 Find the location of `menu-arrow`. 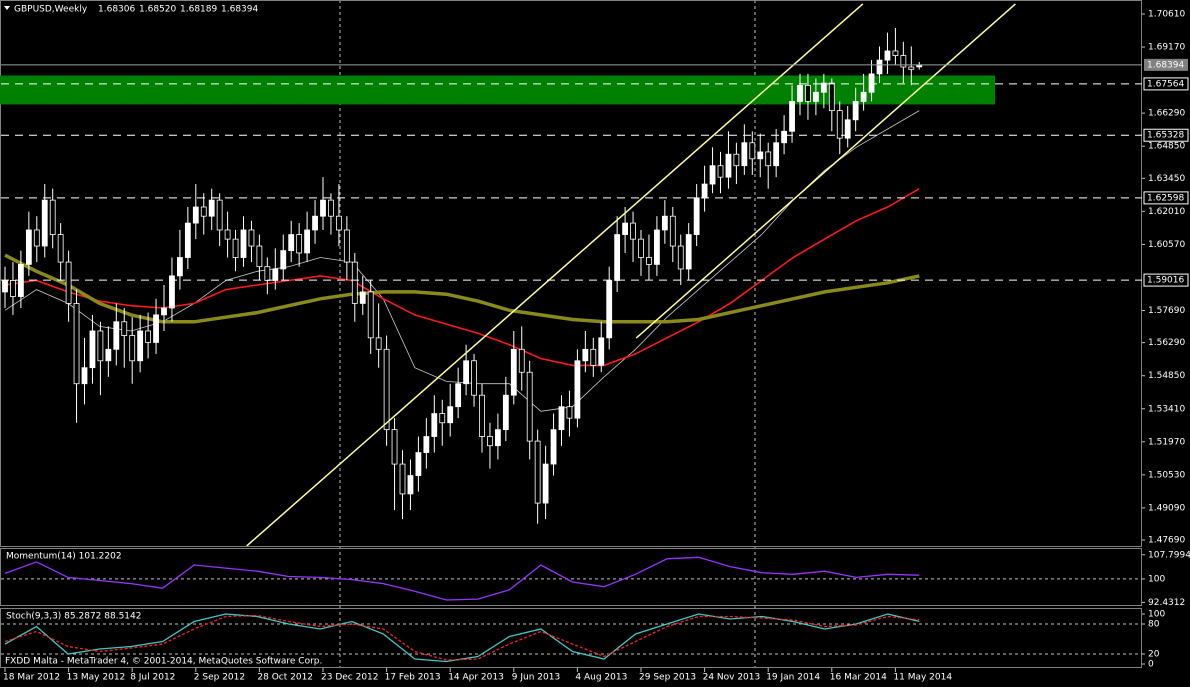

menu-arrow is located at coordinates (7, 8).